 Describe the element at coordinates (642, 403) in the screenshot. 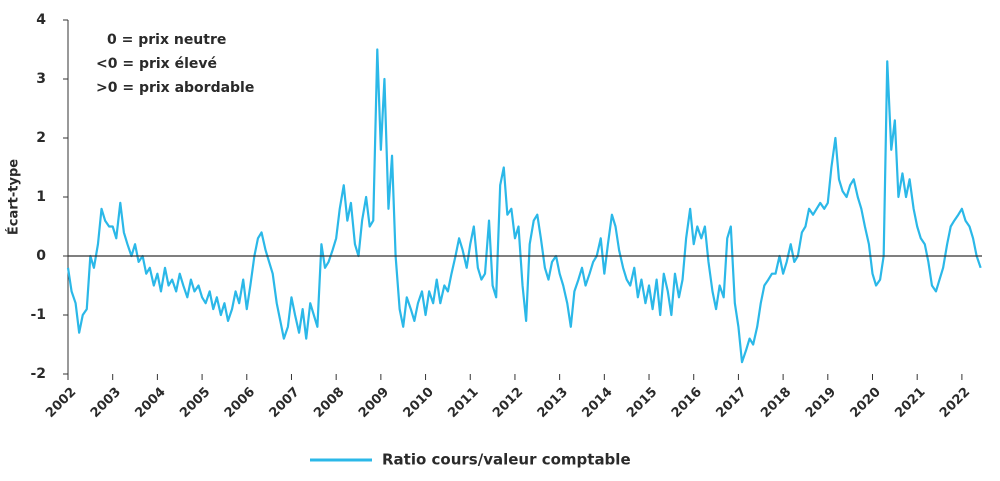

I see `x-tick-label: 2015` at that location.